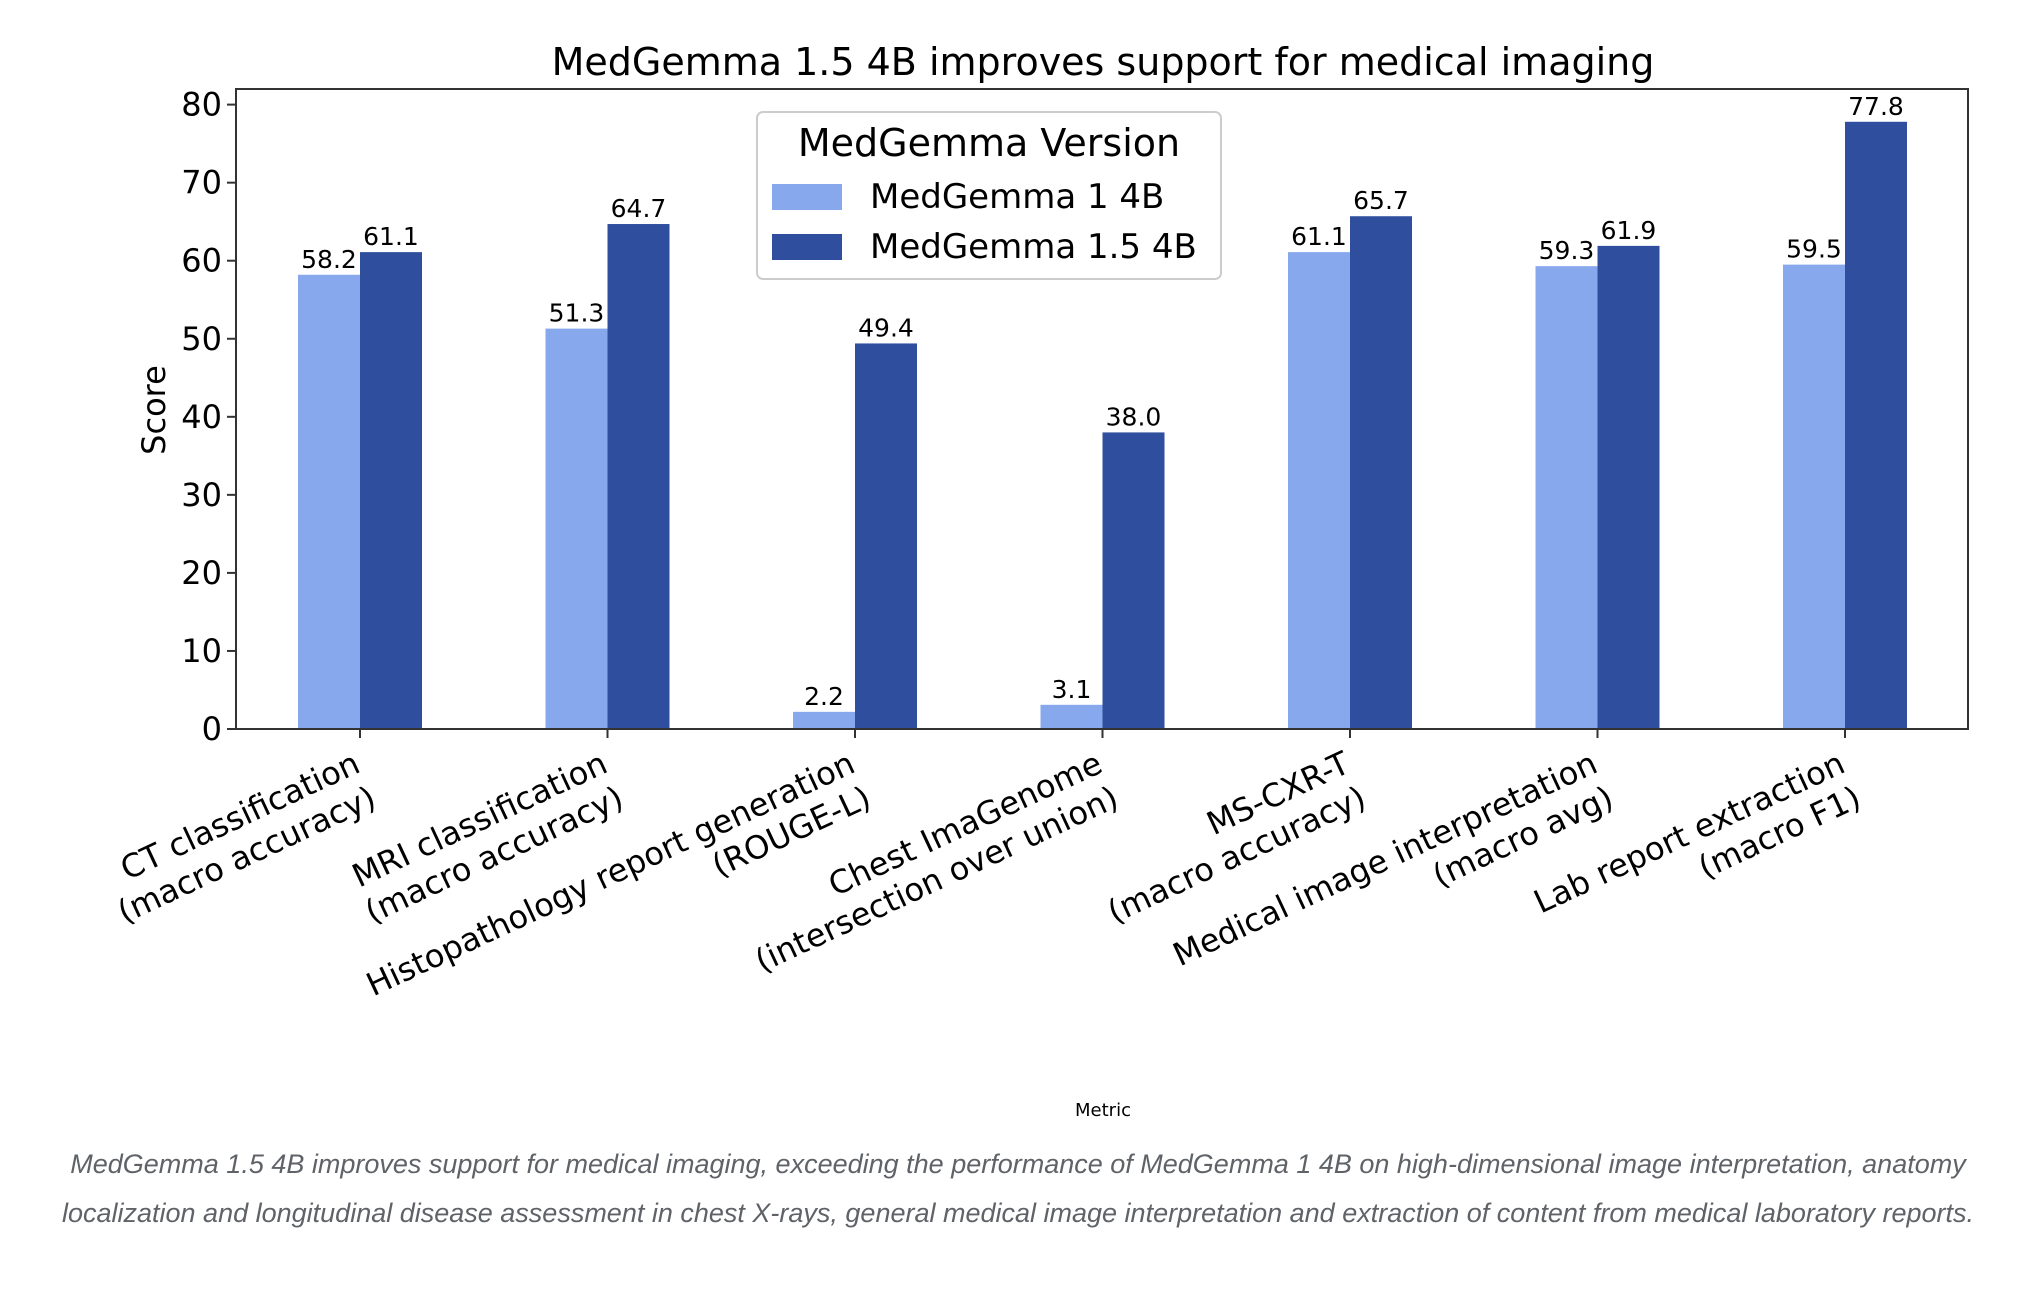 The height and width of the screenshot is (1314, 2036). I want to click on value-label-series-2-cat-4: 38.0, so click(1134, 416).